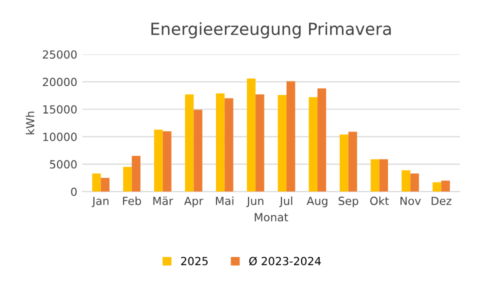  What do you see at coordinates (271, 30) in the screenshot?
I see `chart-title: Energieerzeugung Primavera` at bounding box center [271, 30].